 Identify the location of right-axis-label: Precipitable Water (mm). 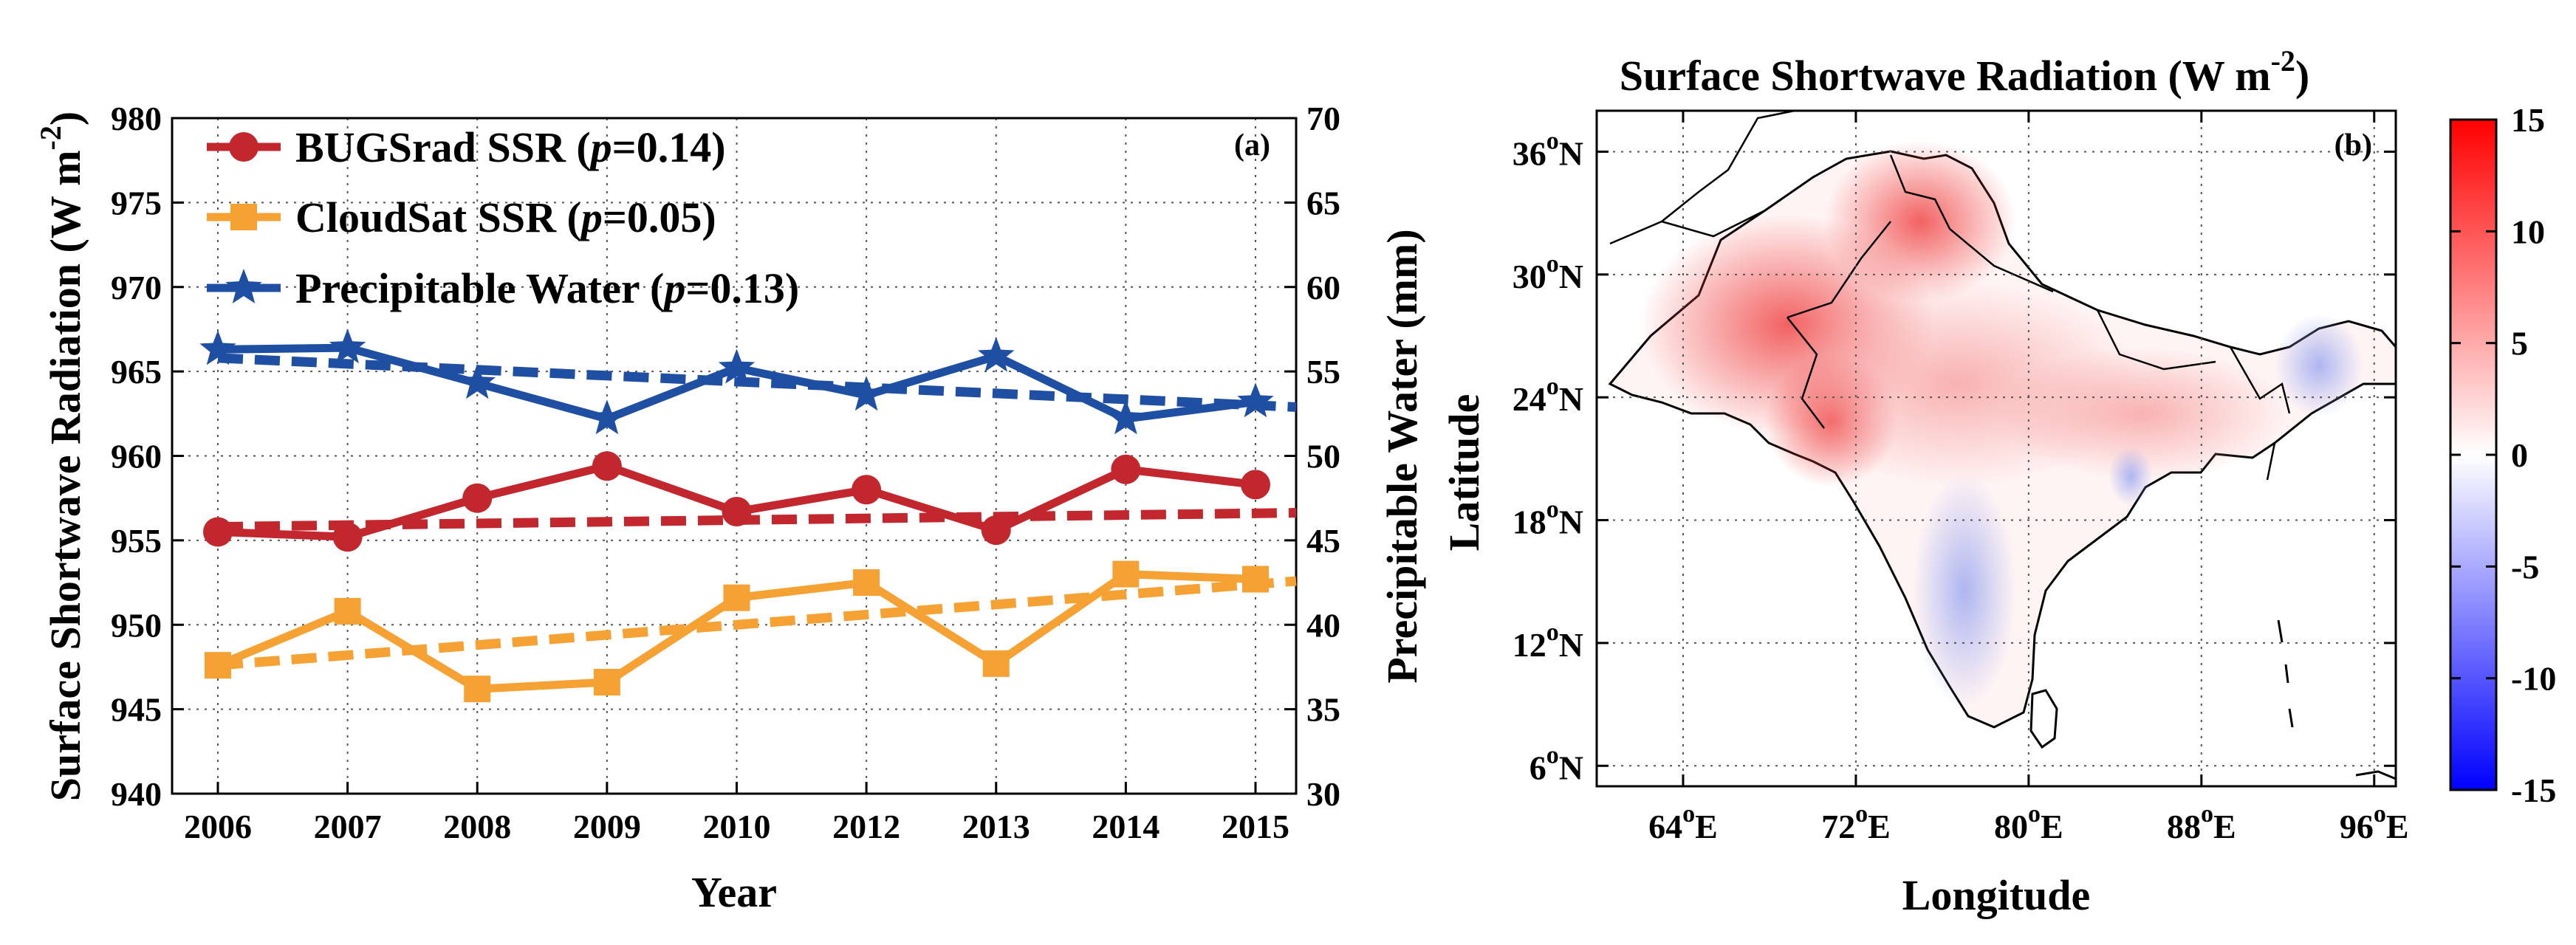
(1402, 456).